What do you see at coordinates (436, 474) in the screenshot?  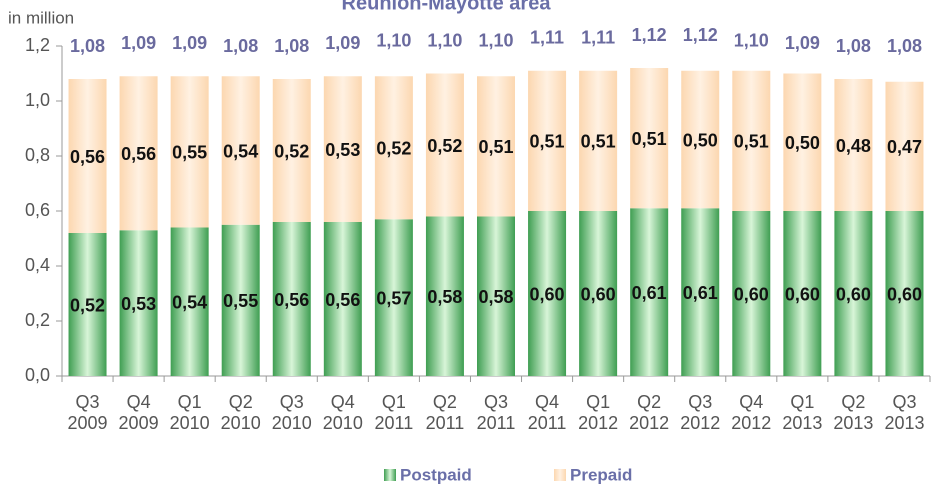 I see `legend-label: Postpaid` at bounding box center [436, 474].